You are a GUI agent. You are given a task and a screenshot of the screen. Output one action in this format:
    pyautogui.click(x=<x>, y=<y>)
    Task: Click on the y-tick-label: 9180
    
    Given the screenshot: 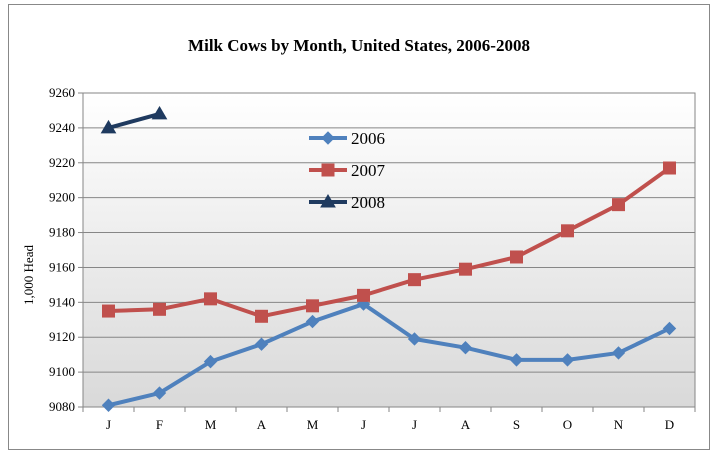 What is the action you would take?
    pyautogui.click(x=62, y=232)
    